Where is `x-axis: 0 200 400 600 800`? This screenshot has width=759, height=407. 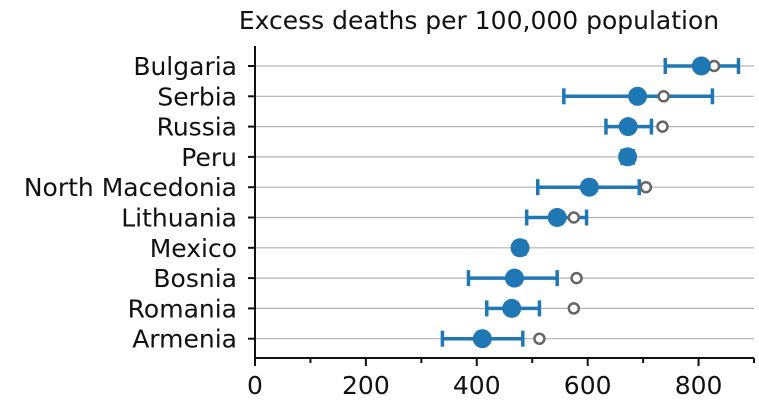
x-axis: 0 200 400 600 800 is located at coordinates (501, 378).